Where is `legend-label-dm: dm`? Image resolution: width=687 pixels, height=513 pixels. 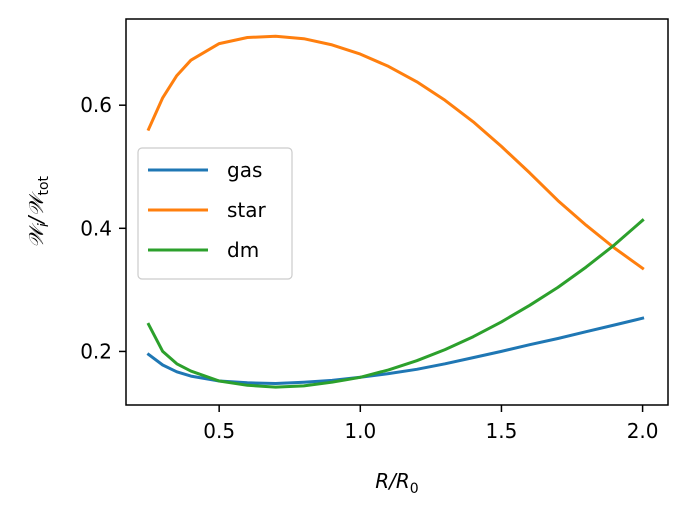
legend-label-dm: dm is located at coordinates (243, 250).